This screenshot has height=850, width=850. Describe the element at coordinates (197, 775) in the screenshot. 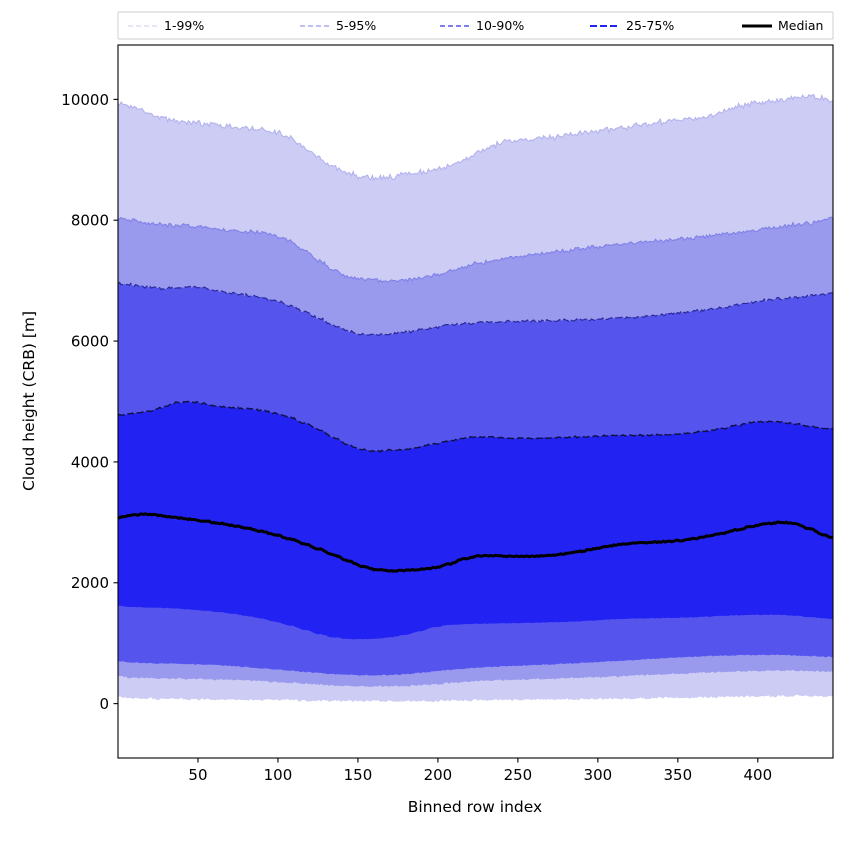

I see `x-tick-label: 50` at that location.